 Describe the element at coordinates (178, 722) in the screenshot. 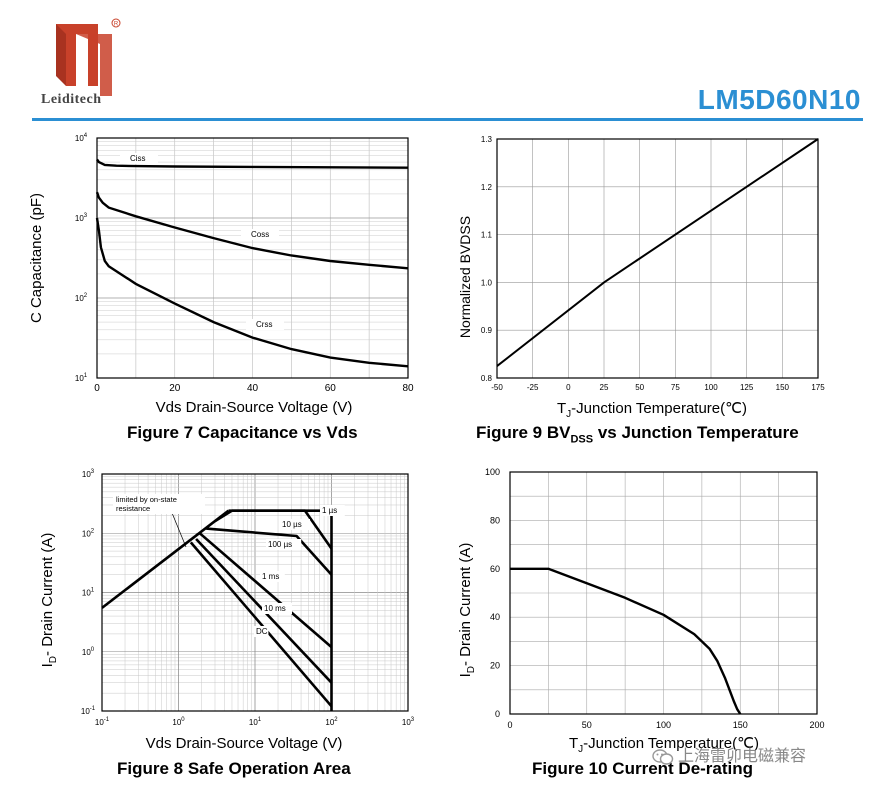

I see `fig8-x-tick-label: 100` at that location.